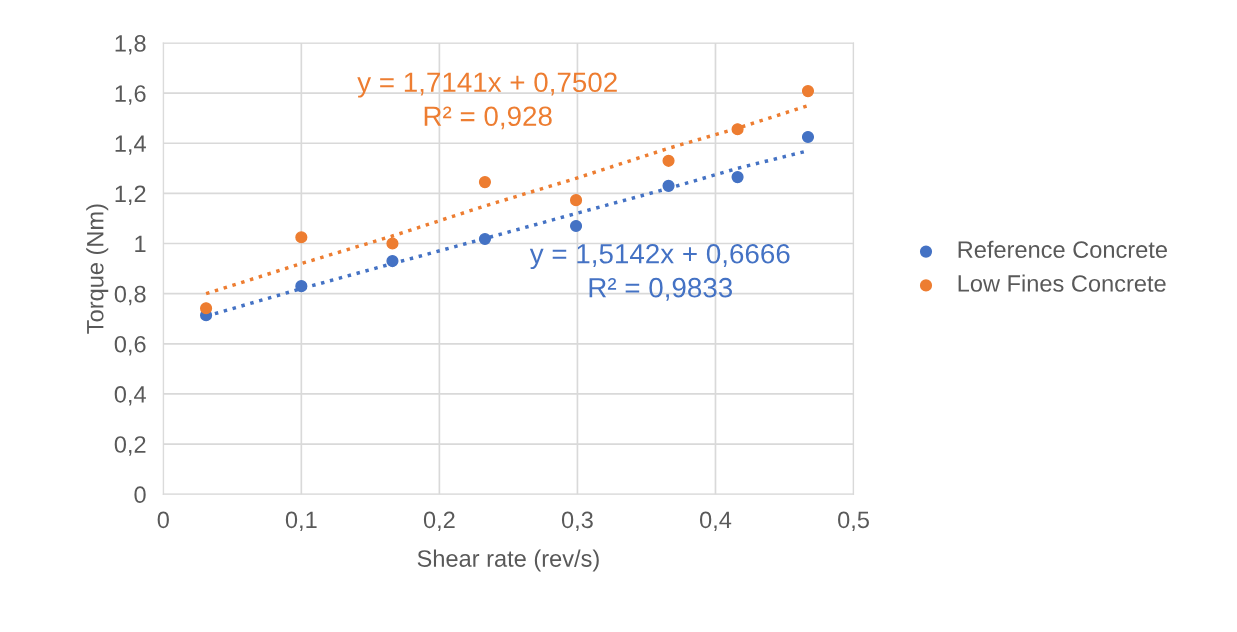  What do you see at coordinates (130, 295) in the screenshot?
I see `y-tick-label: 0,8` at bounding box center [130, 295].